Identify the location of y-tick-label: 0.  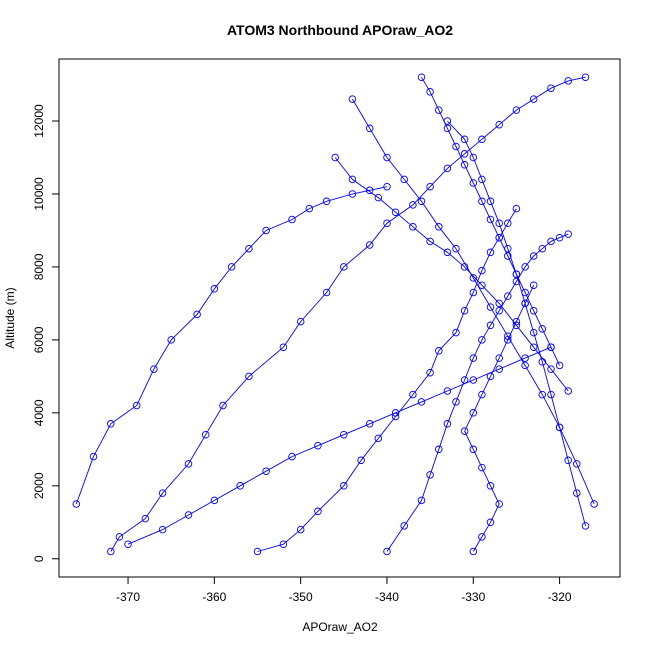
(39, 558).